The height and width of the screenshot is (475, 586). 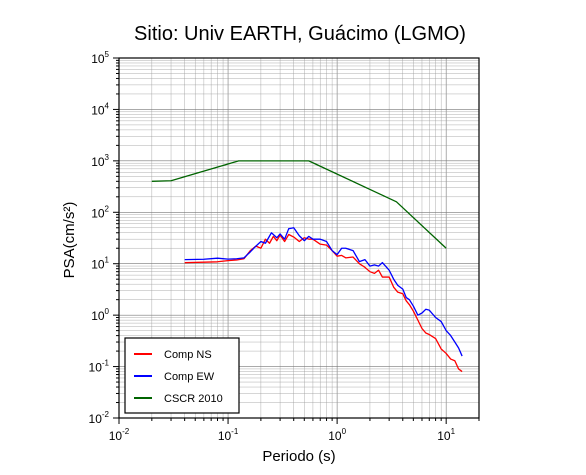 I want to click on series-line-comp-ns, so click(x=323, y=303).